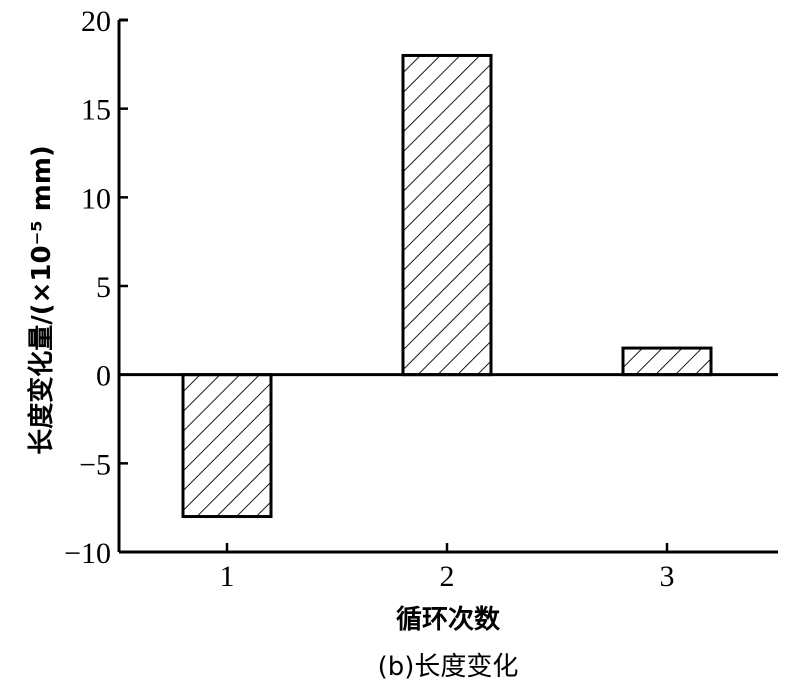 The height and width of the screenshot is (689, 785). I want to click on x-tick-label: 1, so click(227, 576).